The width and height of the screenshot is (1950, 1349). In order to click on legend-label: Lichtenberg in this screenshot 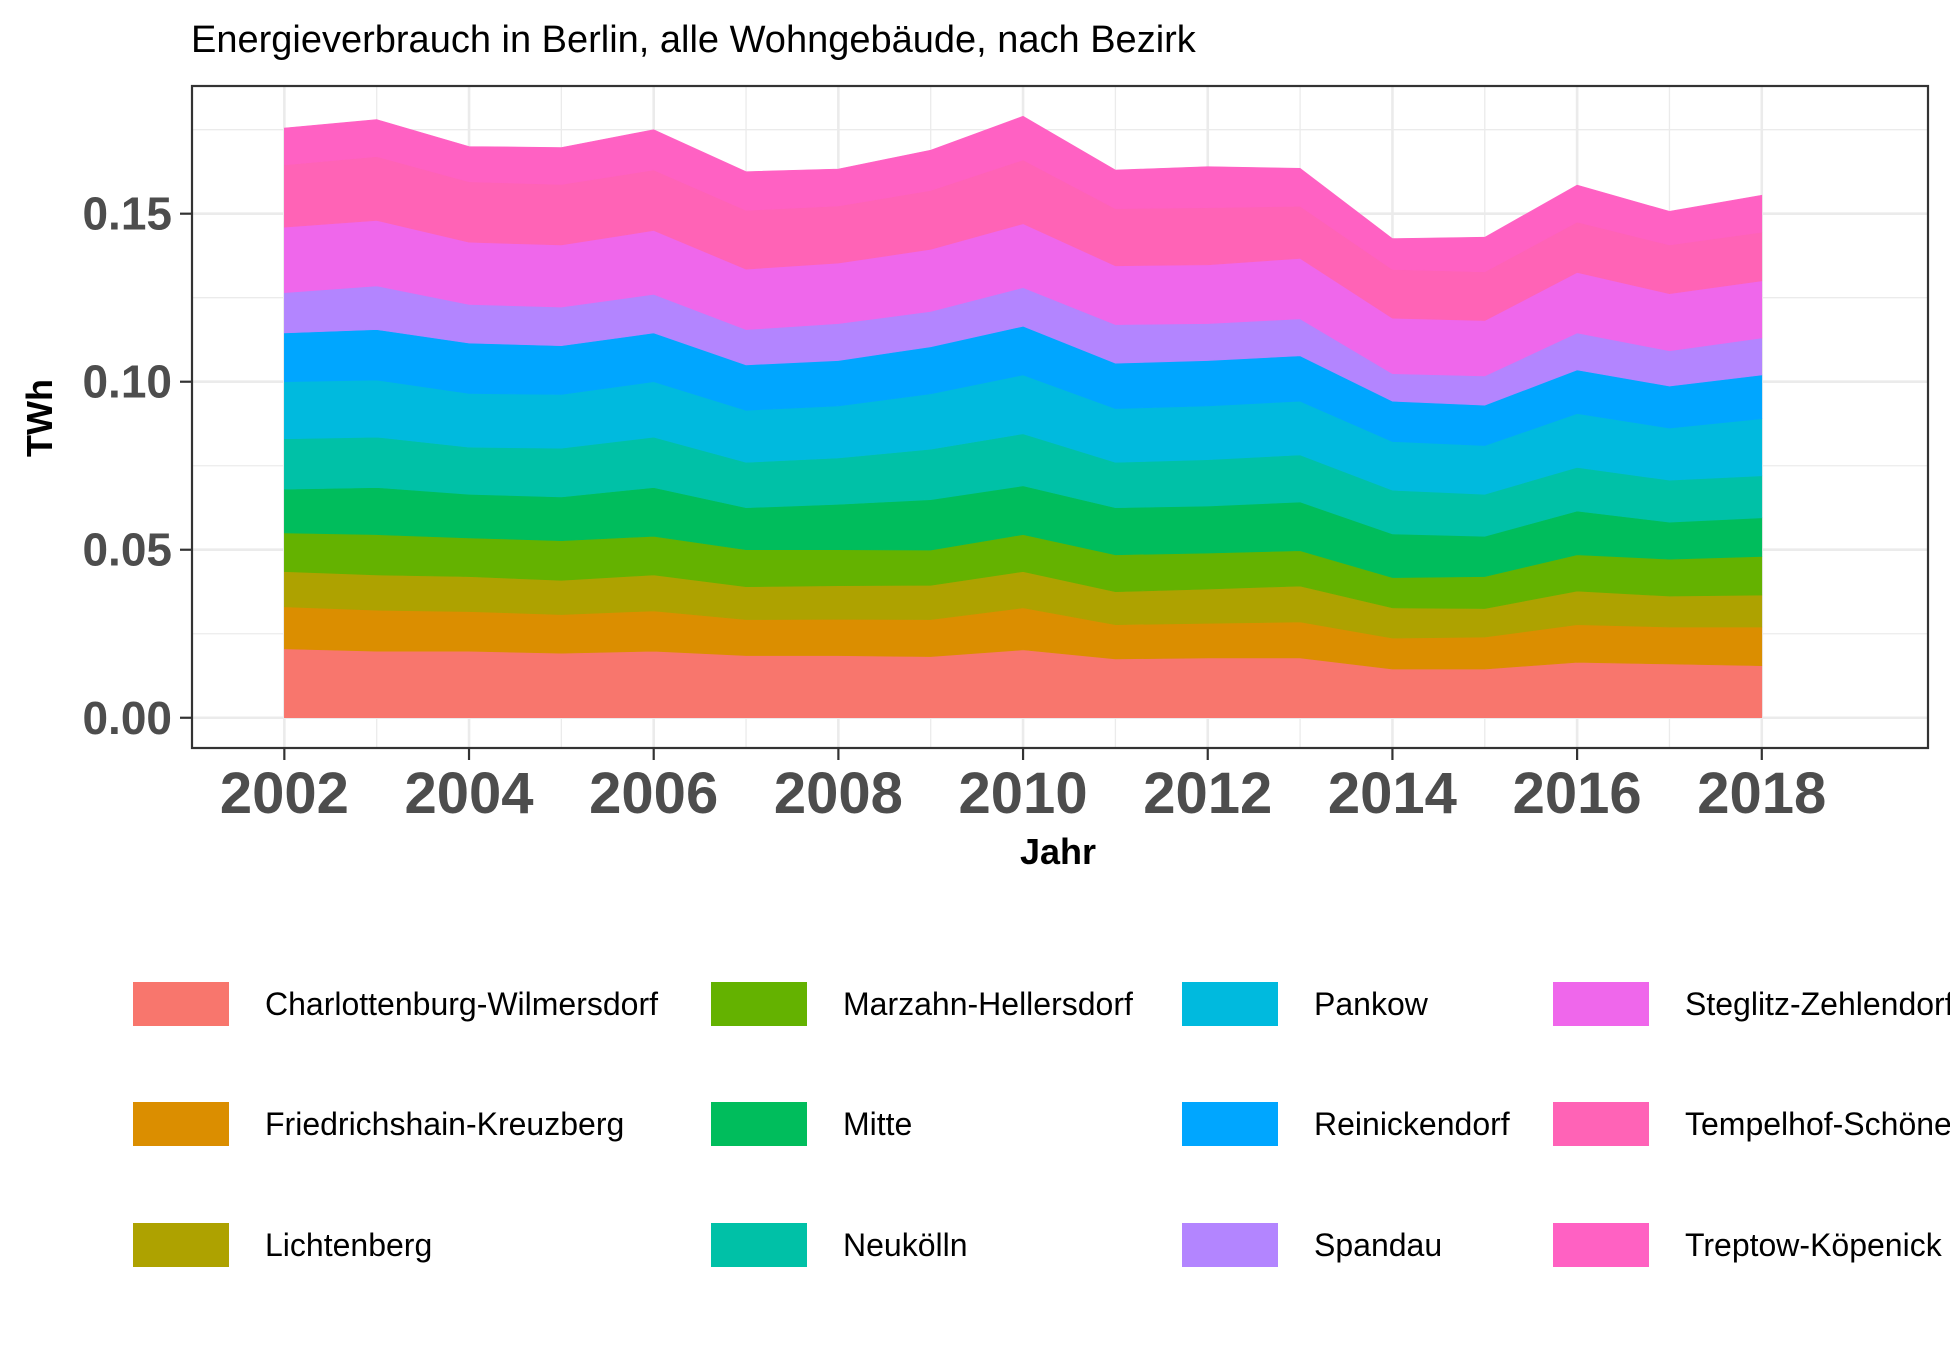, I will do `click(348, 1245)`.